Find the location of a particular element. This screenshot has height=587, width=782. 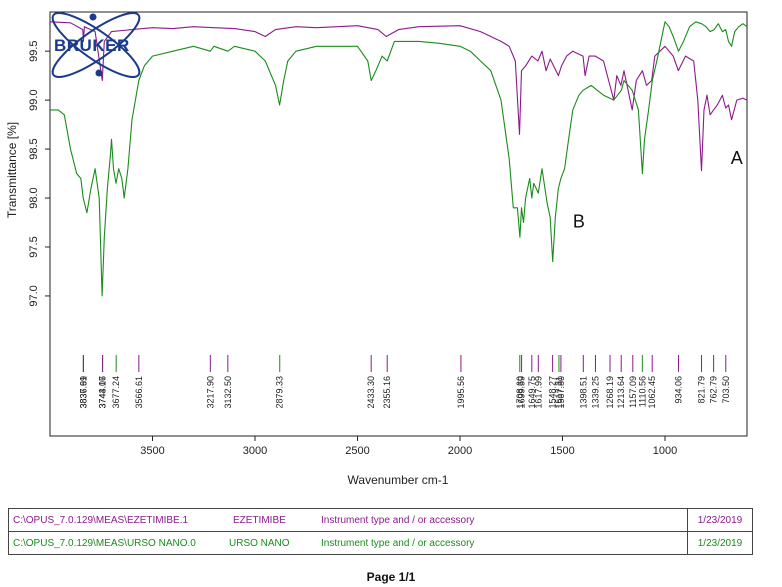

sample-name: URSO NANO is located at coordinates (259, 543).